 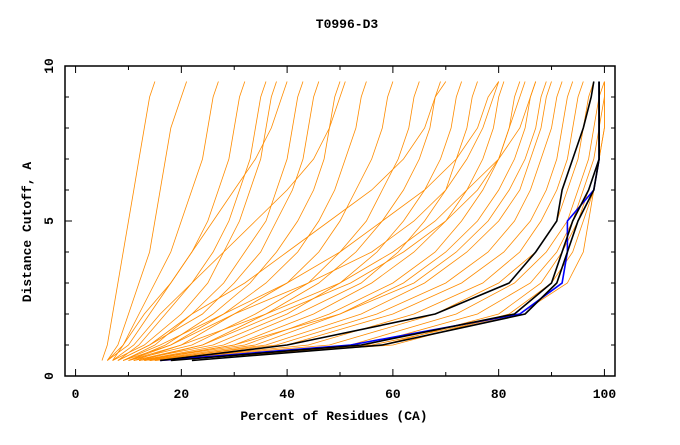 What do you see at coordinates (393, 394) in the screenshot?
I see `x-tick-label: 60` at bounding box center [393, 394].